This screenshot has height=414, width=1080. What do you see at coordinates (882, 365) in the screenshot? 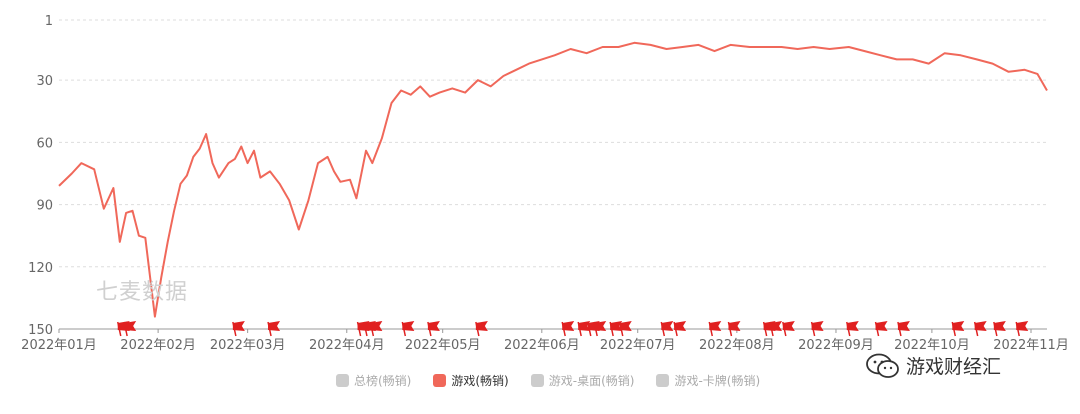
I see `wechat-icon` at bounding box center [882, 365].